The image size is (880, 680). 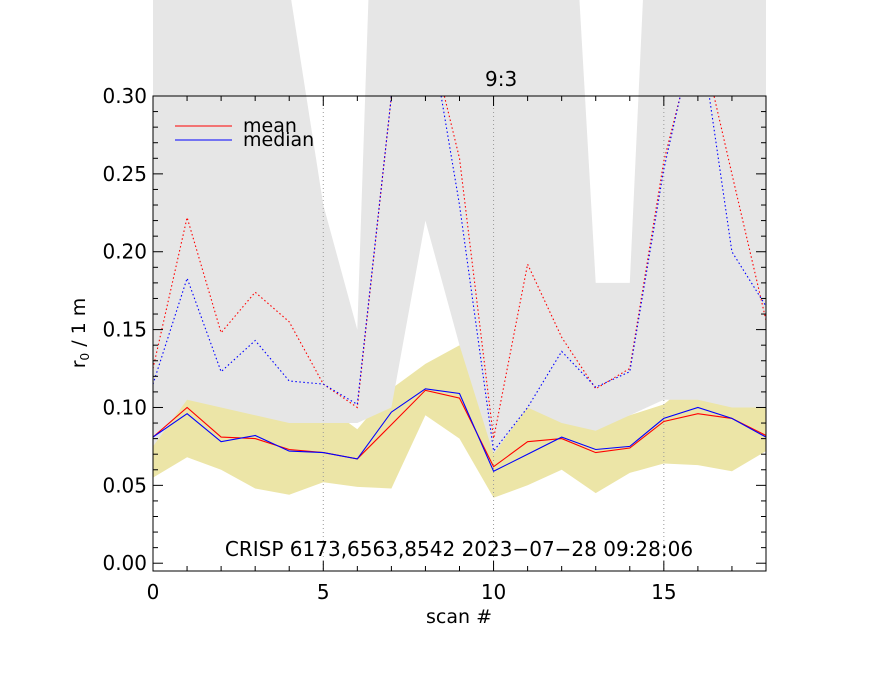 What do you see at coordinates (124, 407) in the screenshot?
I see `y-tick-label: 0.10` at bounding box center [124, 407].